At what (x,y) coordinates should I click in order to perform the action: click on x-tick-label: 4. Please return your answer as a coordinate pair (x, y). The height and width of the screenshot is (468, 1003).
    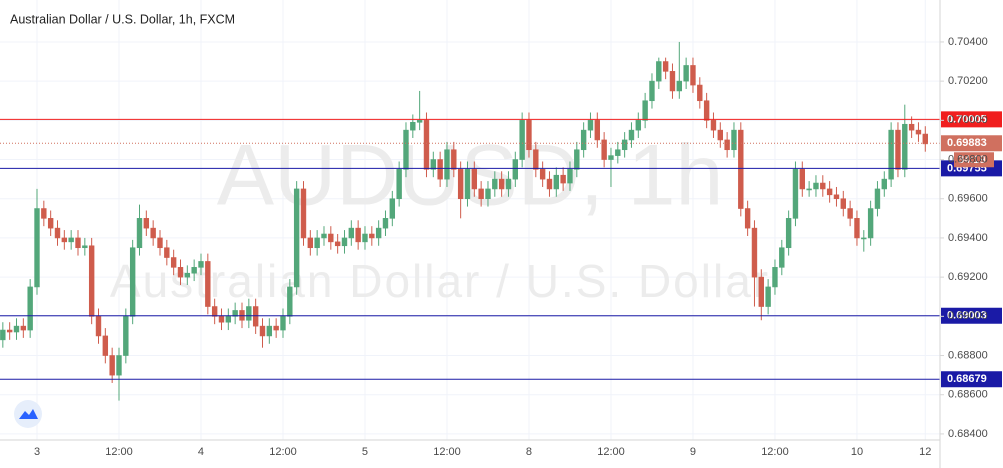
    Looking at the image, I should click on (201, 452).